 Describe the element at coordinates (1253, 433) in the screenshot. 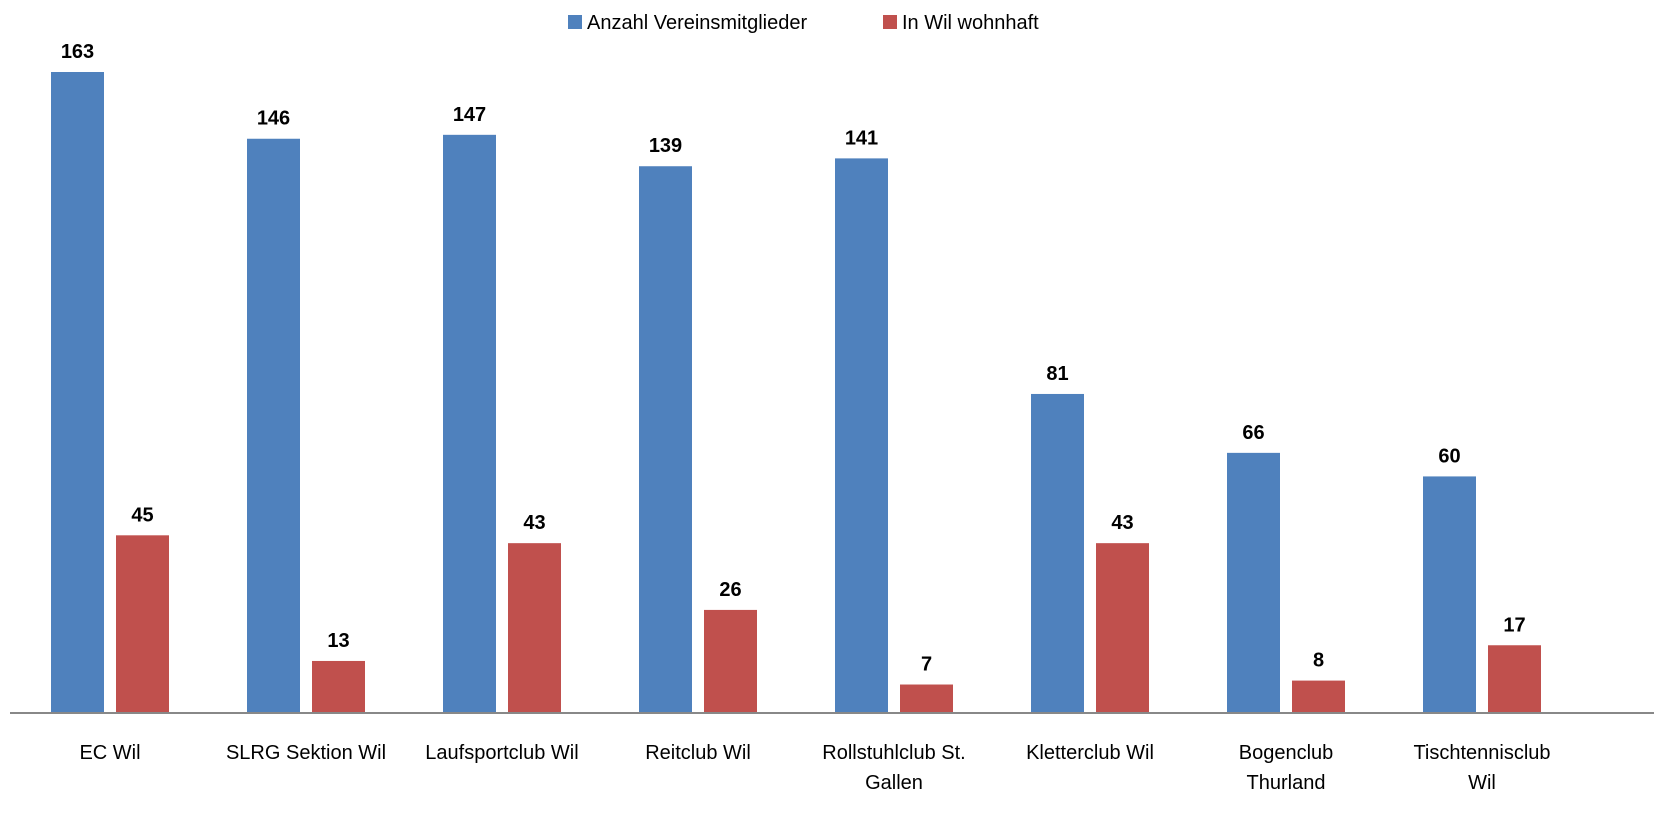

I see `value-label: 66` at that location.